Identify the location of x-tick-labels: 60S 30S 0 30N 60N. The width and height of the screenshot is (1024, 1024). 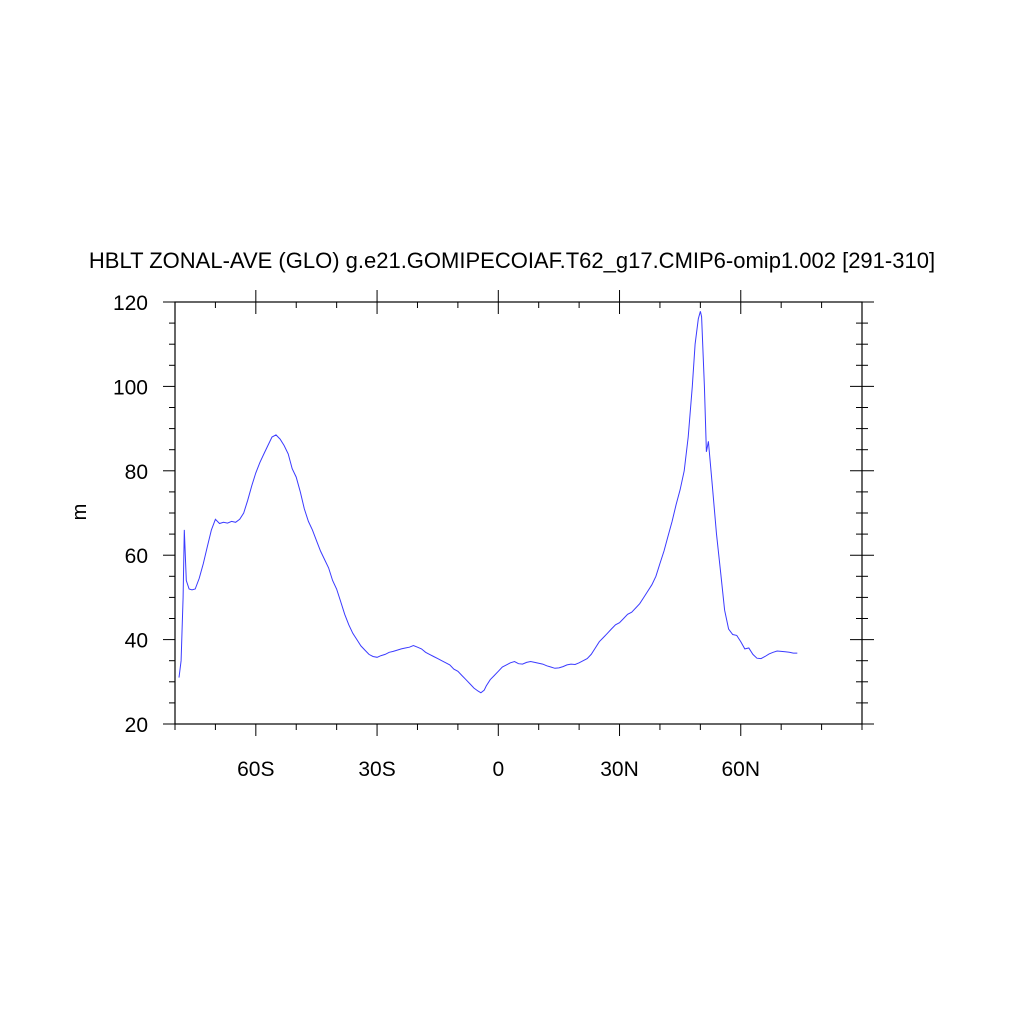
(498, 769).